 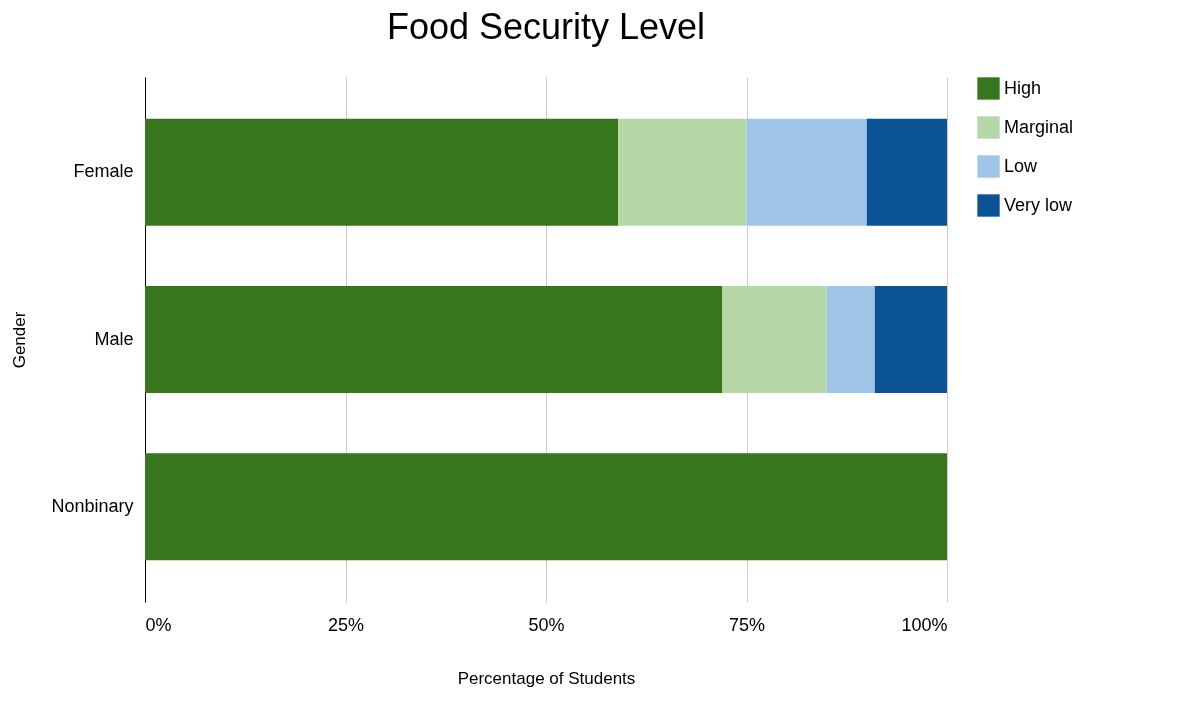 What do you see at coordinates (158, 624) in the screenshot?
I see `x-tick-label: 0%` at bounding box center [158, 624].